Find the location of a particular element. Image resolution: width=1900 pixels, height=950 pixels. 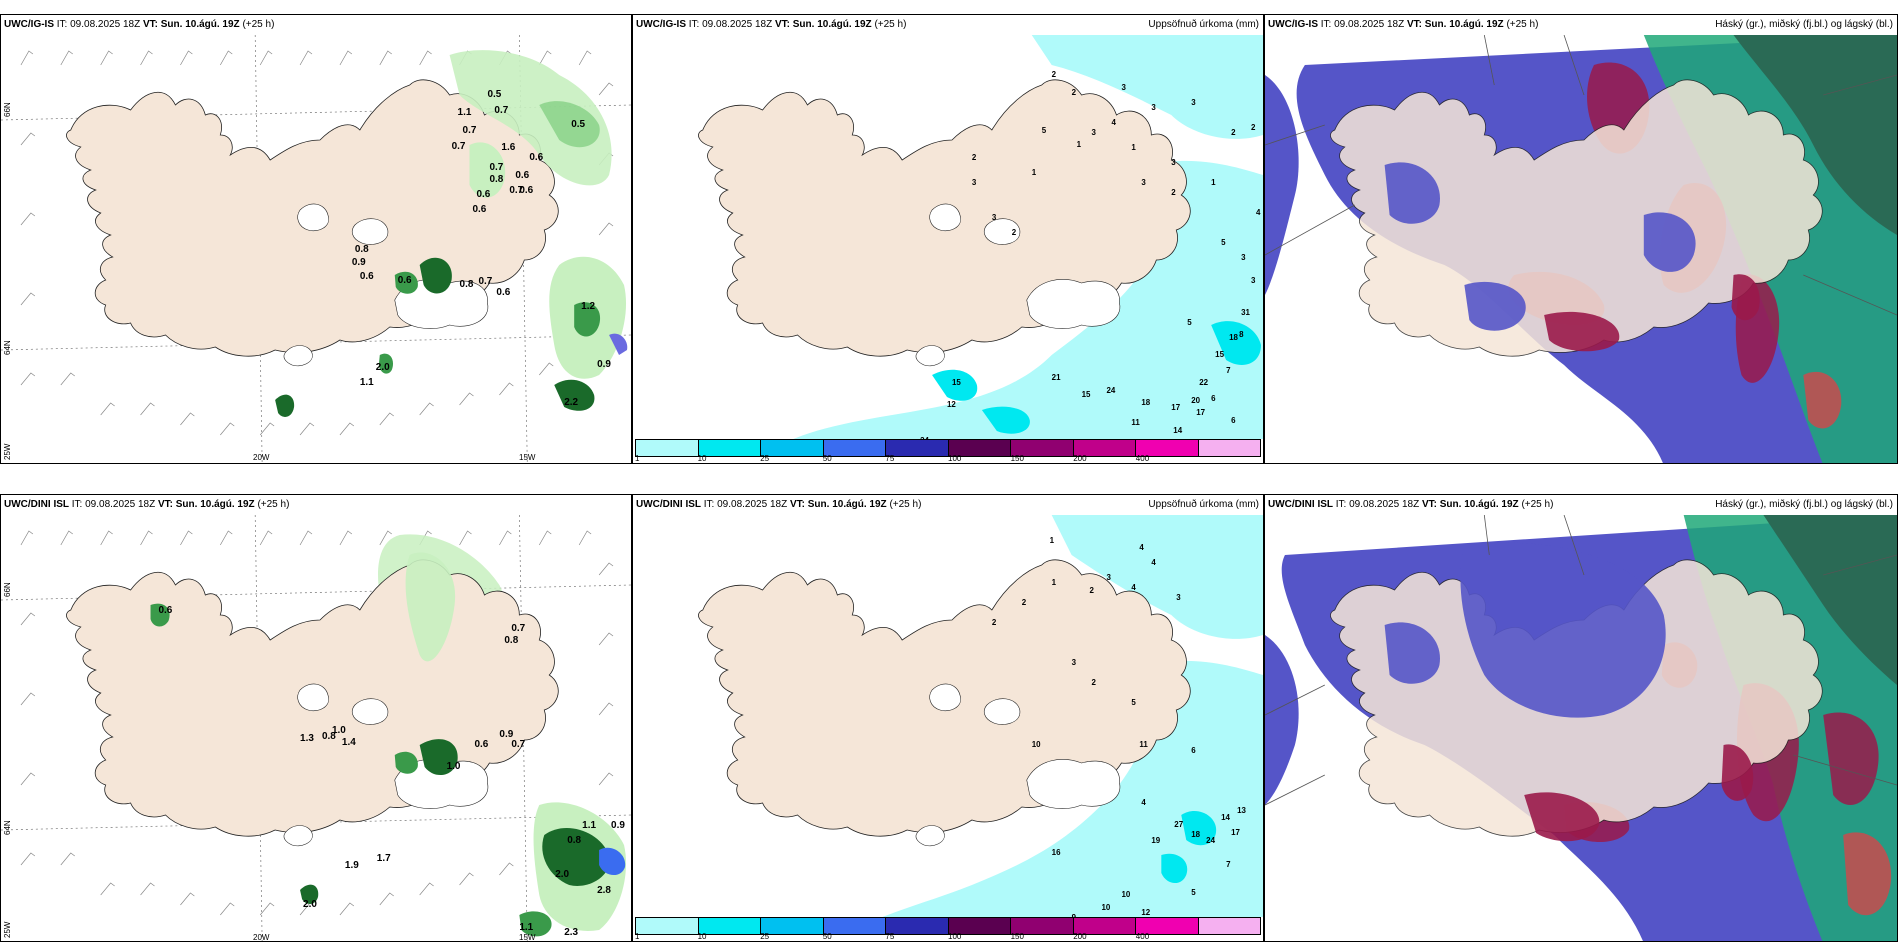

svg-text: 2.3 is located at coordinates (571, 932).